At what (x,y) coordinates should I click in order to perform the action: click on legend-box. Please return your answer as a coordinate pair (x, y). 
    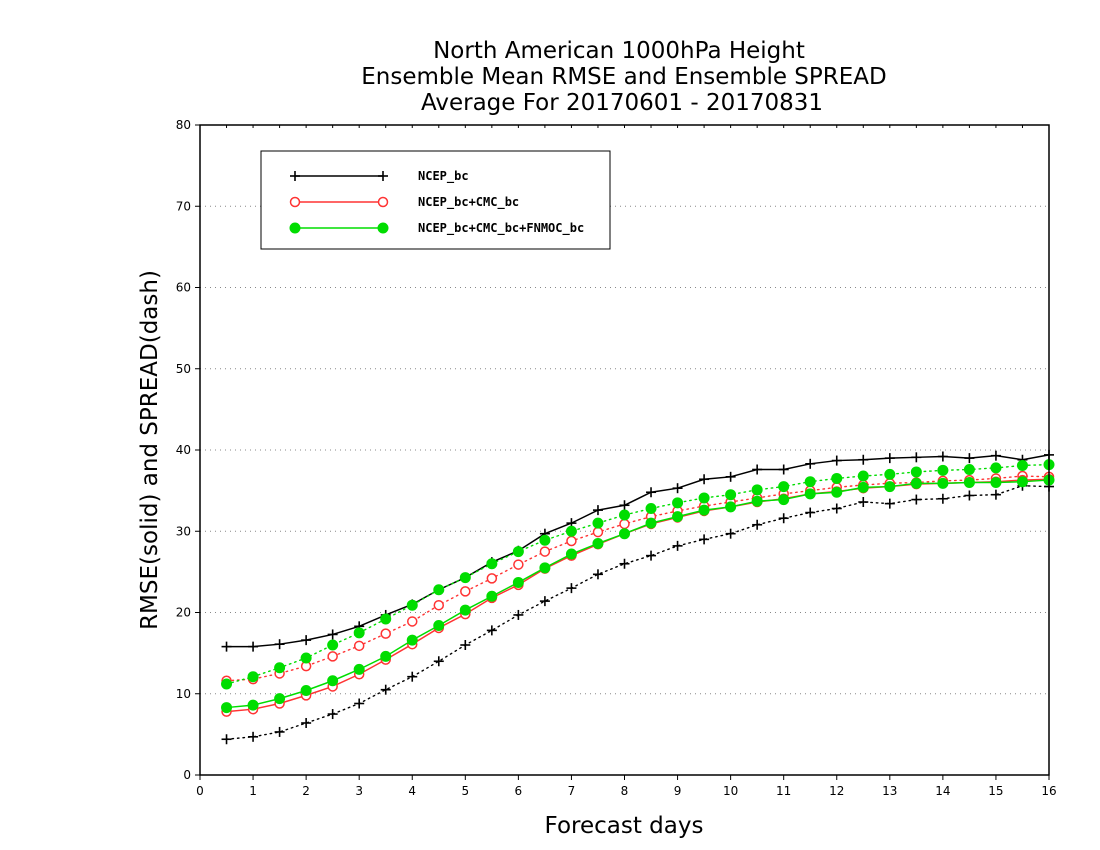
    Looking at the image, I should click on (435, 200).